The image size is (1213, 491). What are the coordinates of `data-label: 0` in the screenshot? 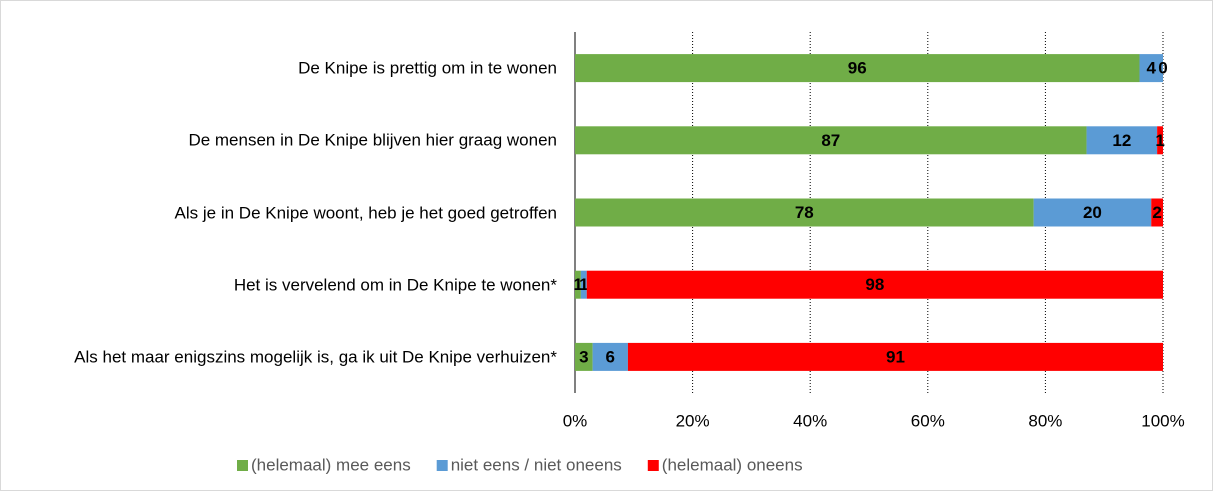 It's located at (1162, 68).